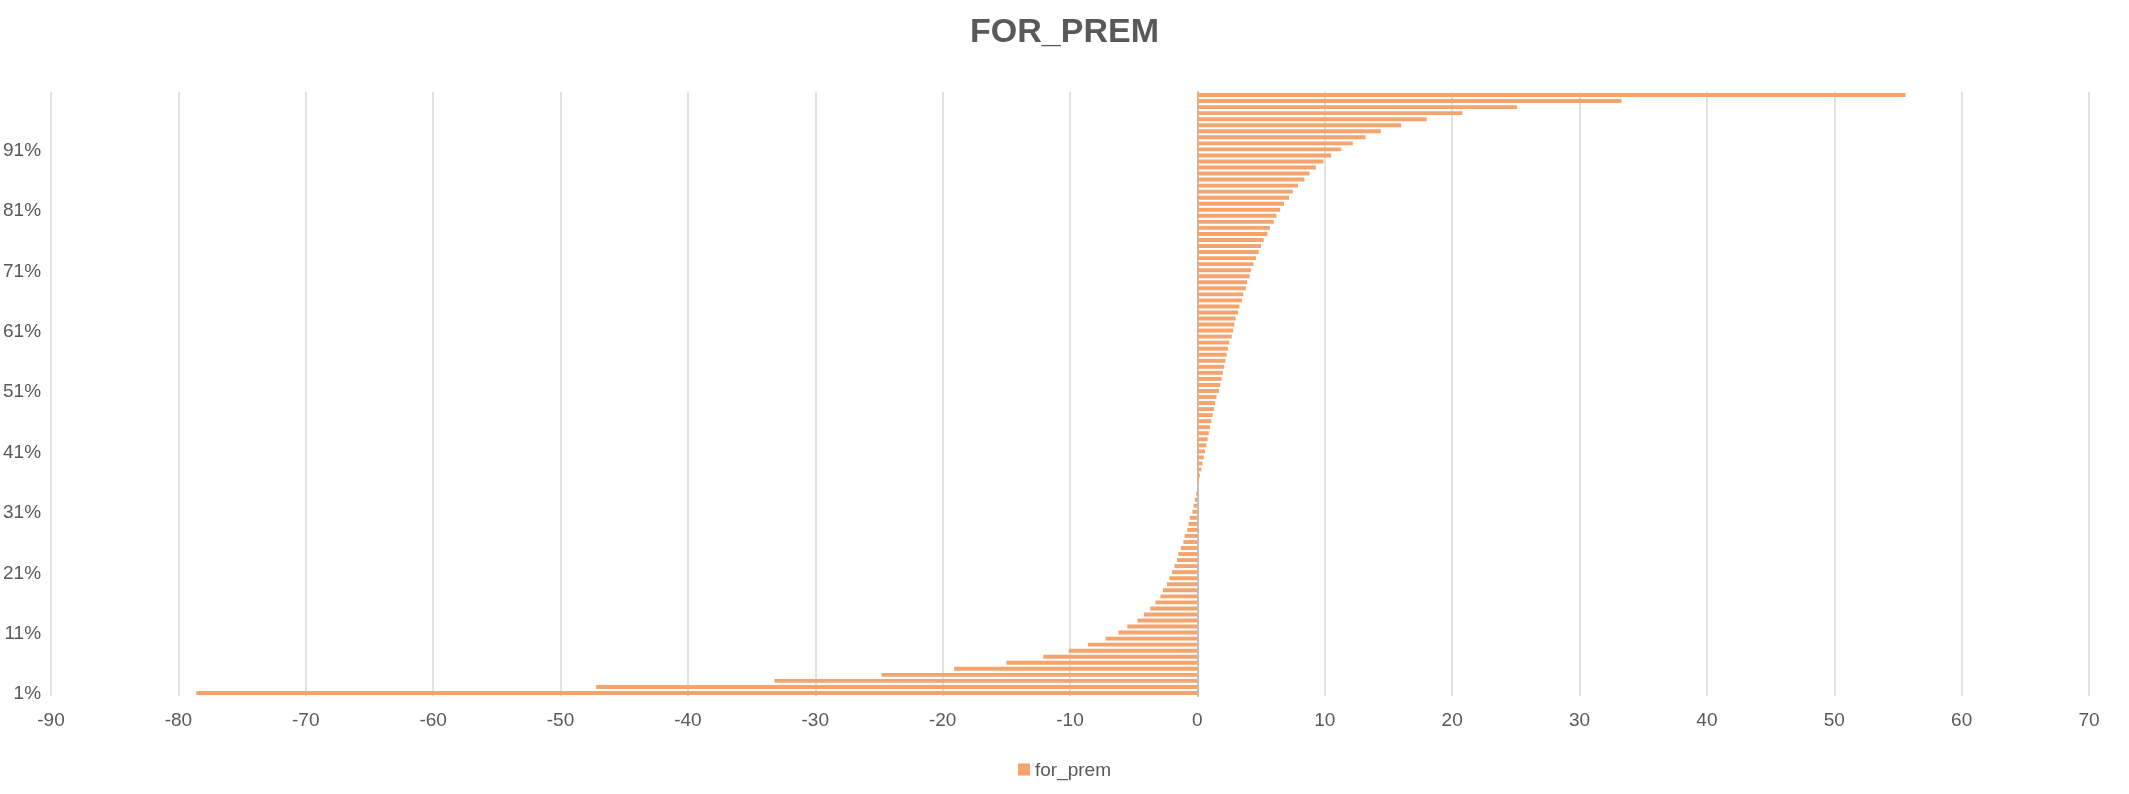 Image resolution: width=2129 pixels, height=794 pixels. I want to click on y-tick-label: 31%, so click(22, 512).